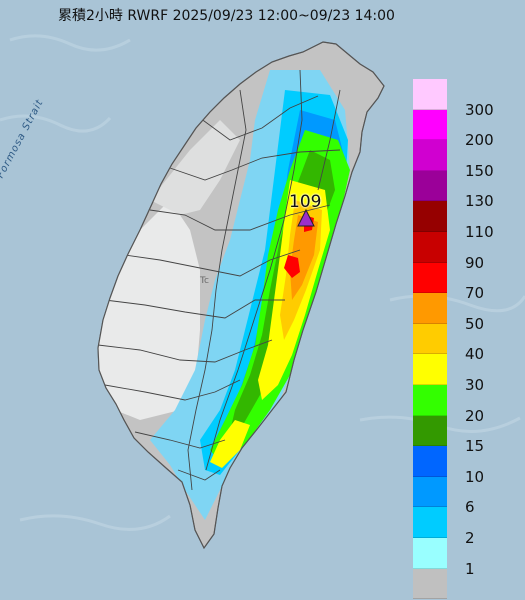  I want to click on color-legend, so click(430, 339).